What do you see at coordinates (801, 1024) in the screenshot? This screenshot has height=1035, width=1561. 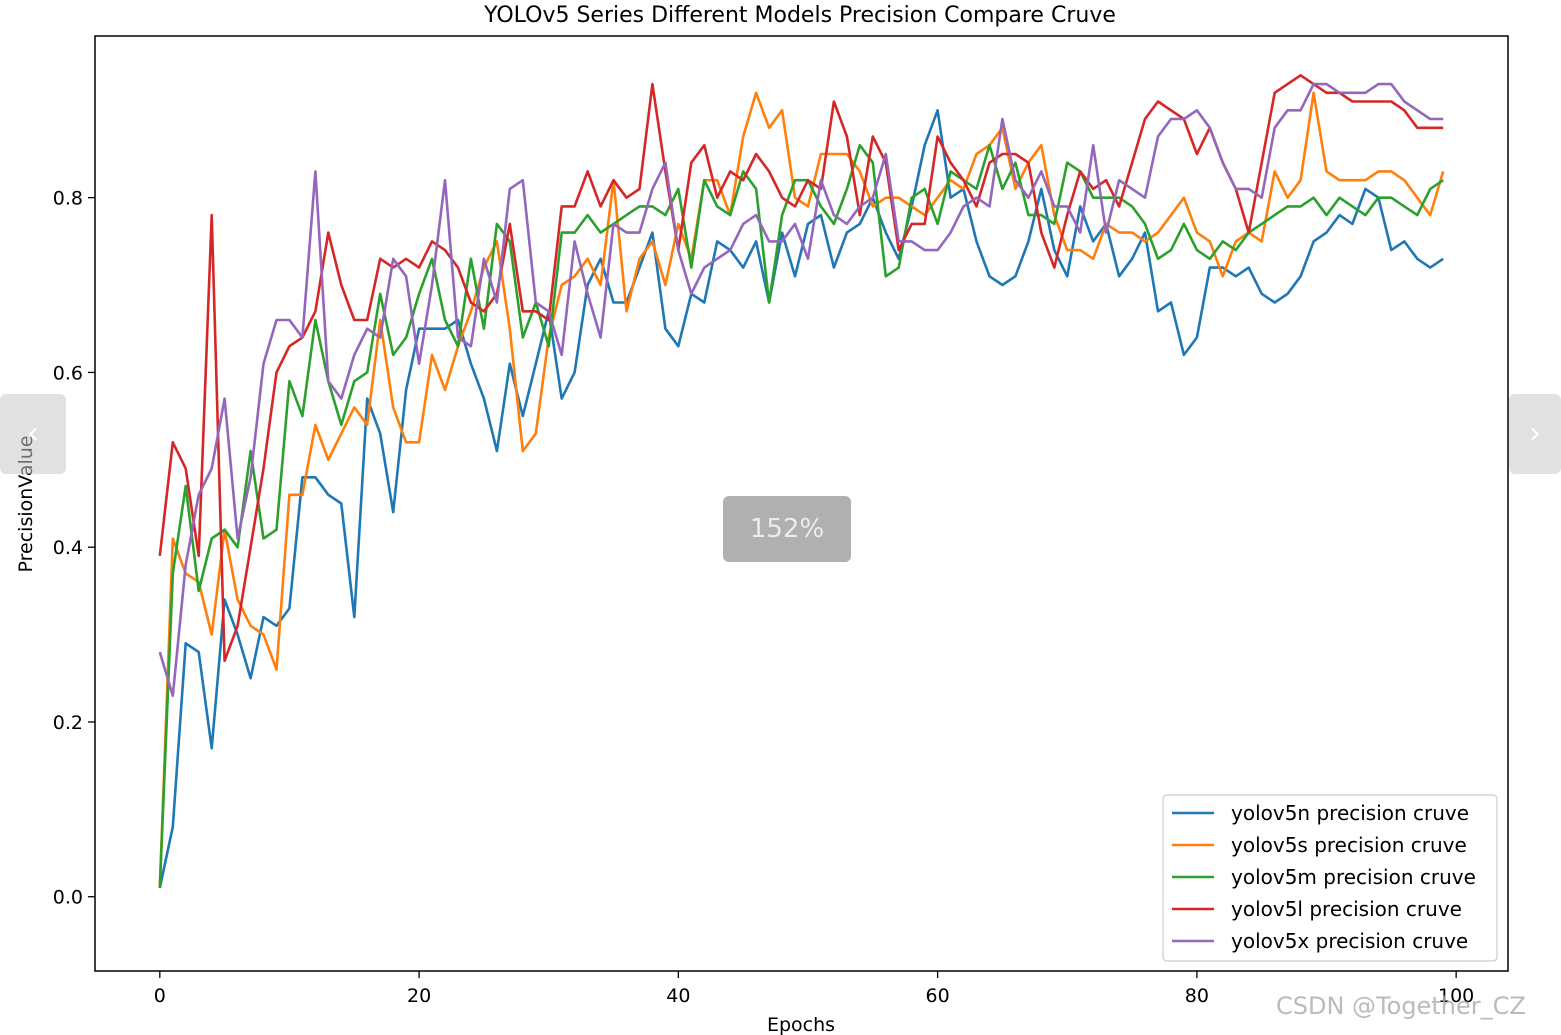 I see `x-axis-label: Epochs` at bounding box center [801, 1024].